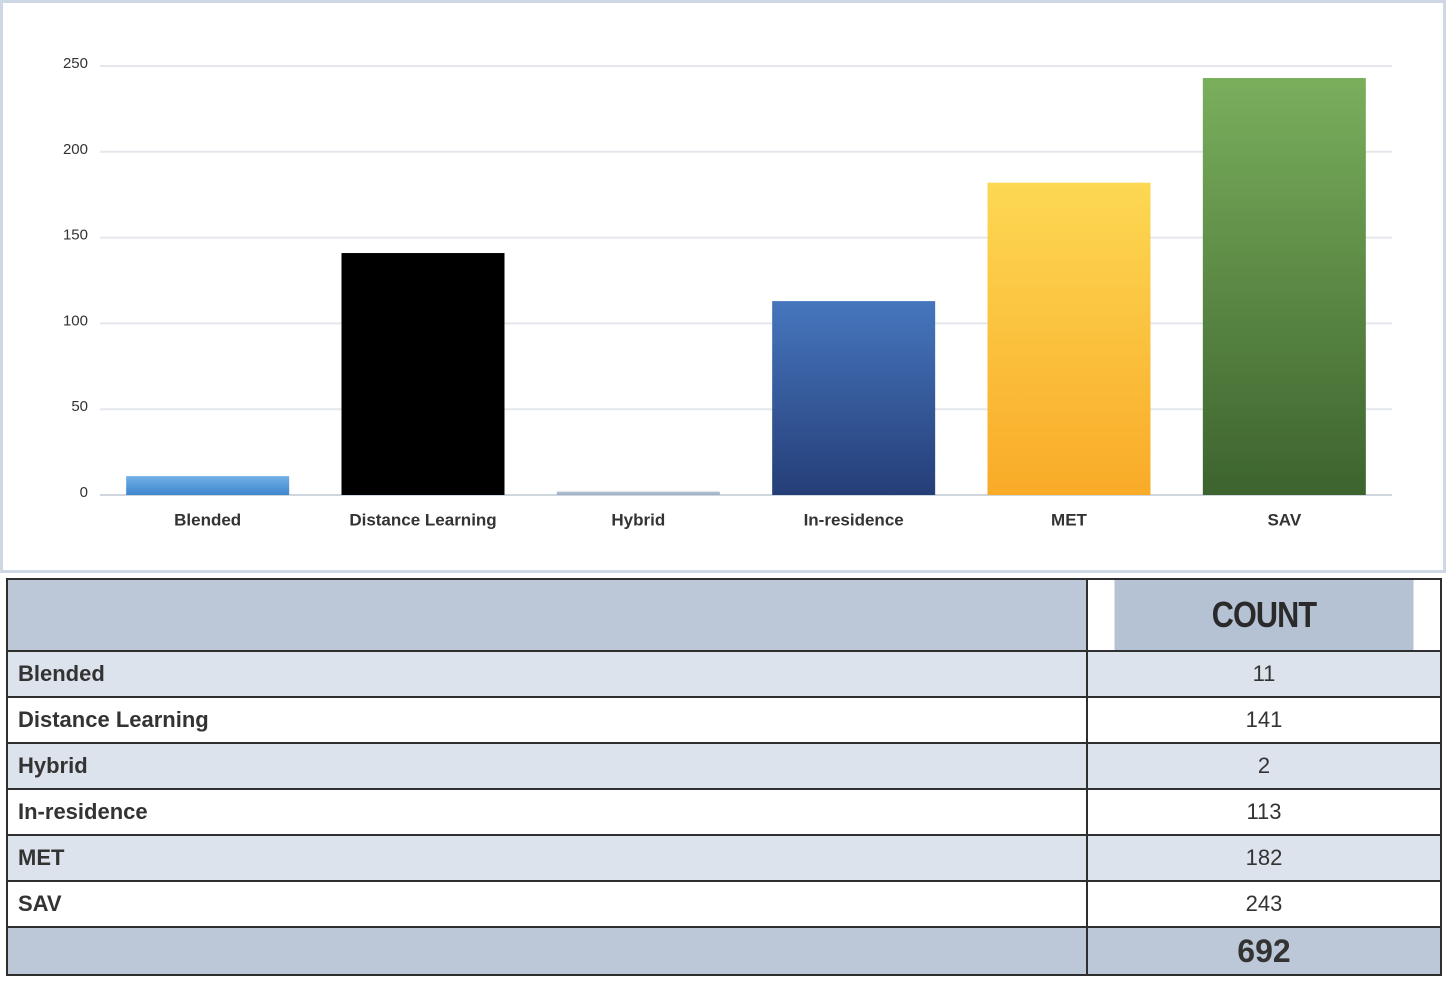 This screenshot has height=993, width=1446. What do you see at coordinates (79, 406) in the screenshot?
I see `y-tick-label: 50` at bounding box center [79, 406].